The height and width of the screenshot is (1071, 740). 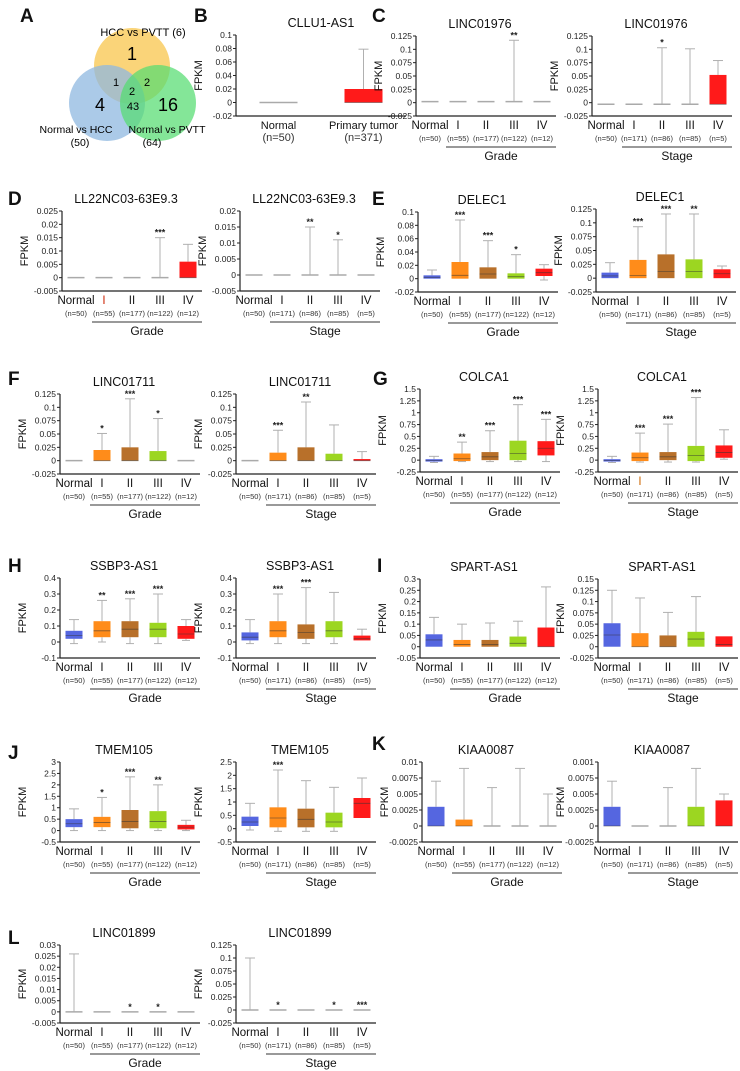 What do you see at coordinates (380, 566) in the screenshot?
I see `panel-letter-i: I` at bounding box center [380, 566].